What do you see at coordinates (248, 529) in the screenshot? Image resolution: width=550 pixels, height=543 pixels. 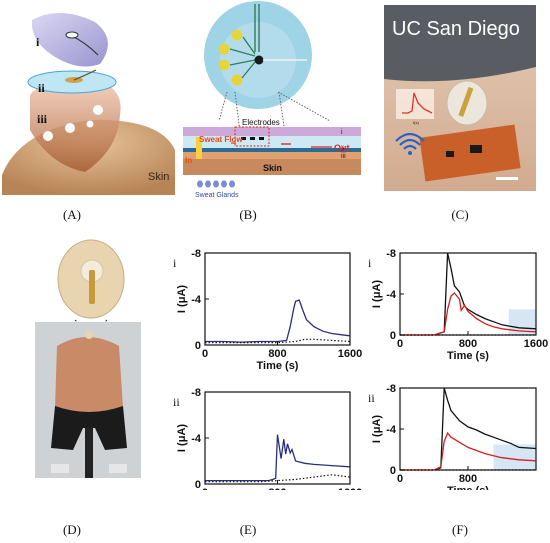 I see `caption-e: (E)` at bounding box center [248, 529].